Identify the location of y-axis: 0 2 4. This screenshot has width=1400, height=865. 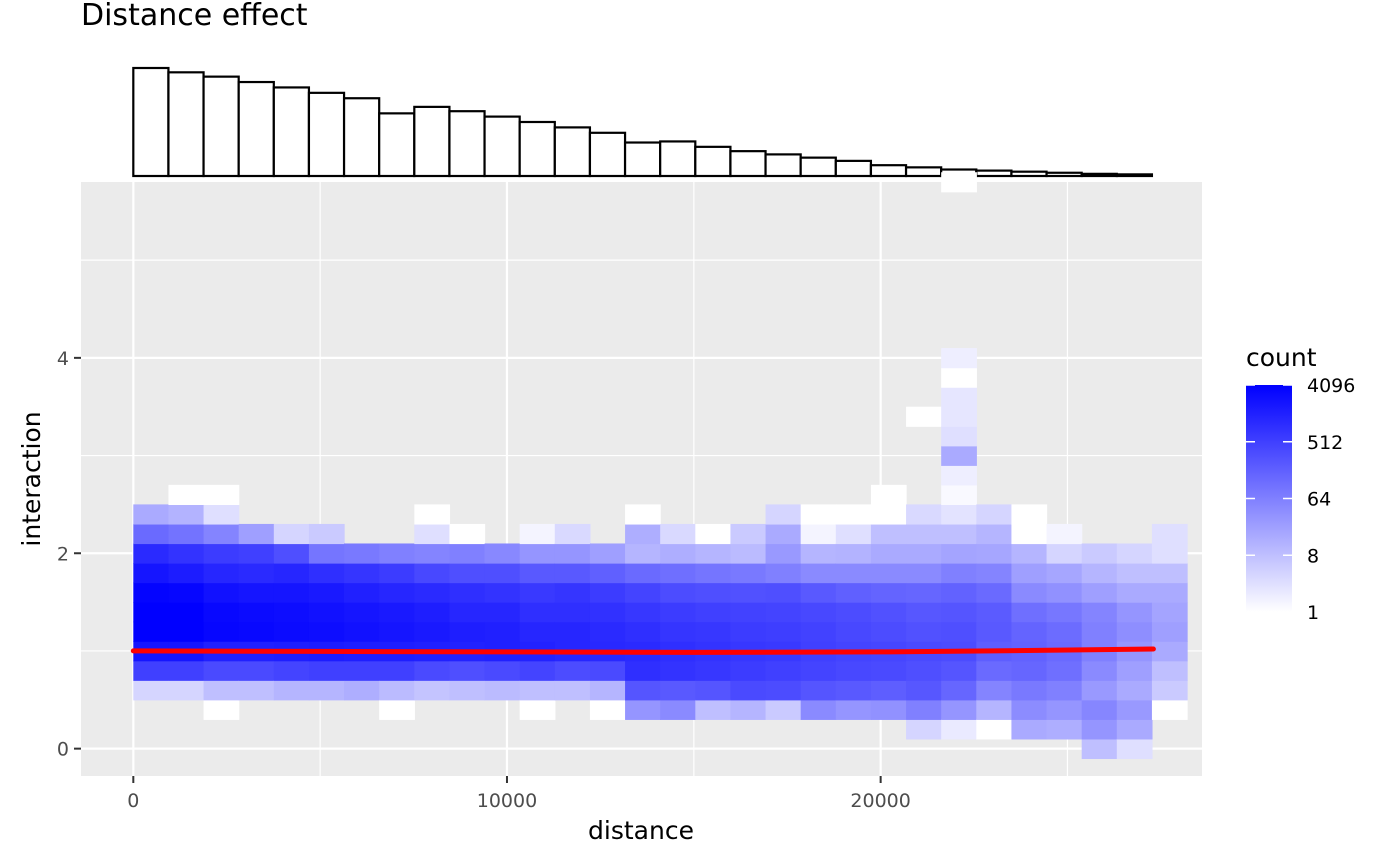
(69, 554).